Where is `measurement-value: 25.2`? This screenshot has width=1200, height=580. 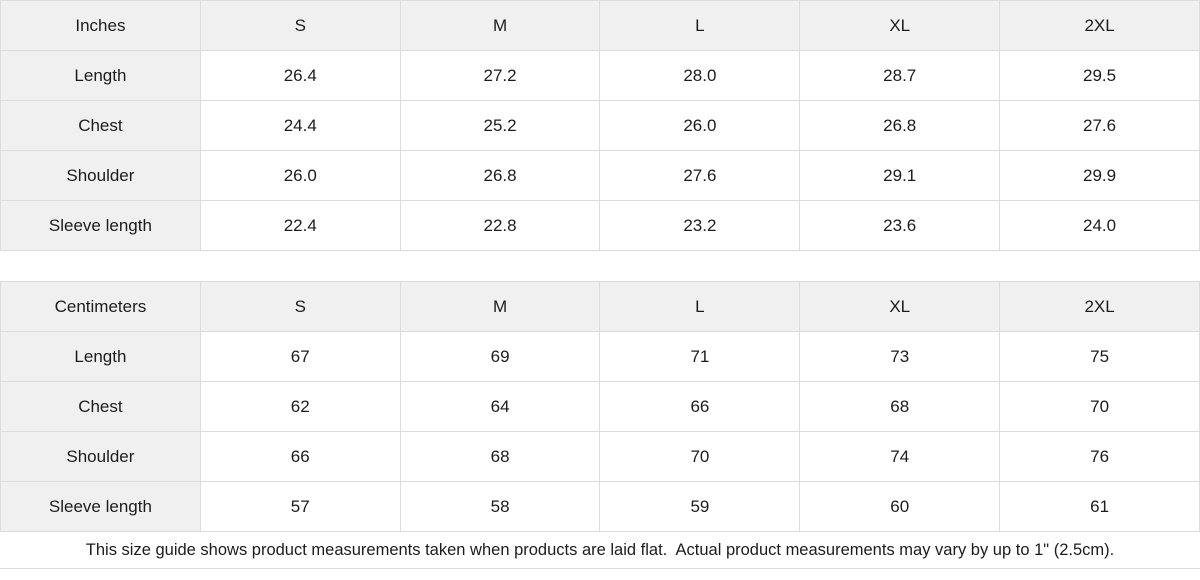
measurement-value: 25.2 is located at coordinates (500, 125).